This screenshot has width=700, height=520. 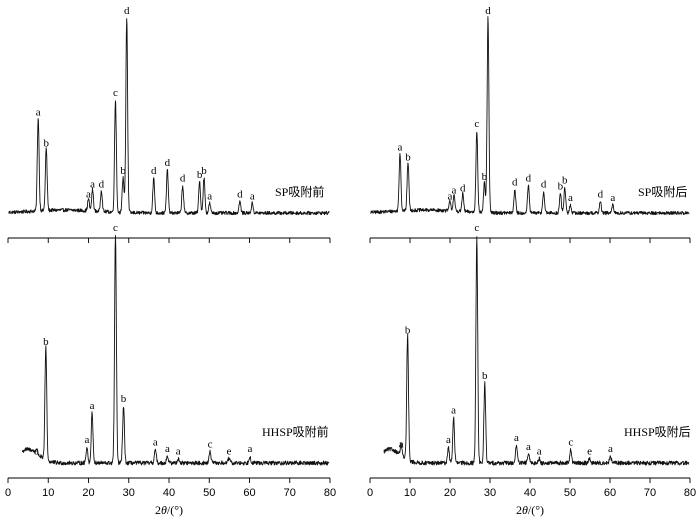 What do you see at coordinates (299, 191) in the screenshot?
I see `series-name: SP吸附前` at bounding box center [299, 191].